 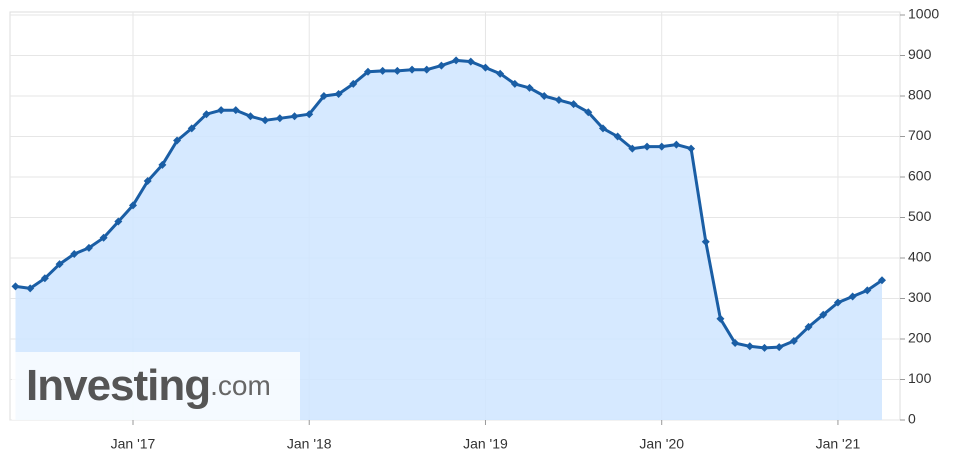 What do you see at coordinates (920, 176) in the screenshot?
I see `y-tick-label: 600` at bounding box center [920, 176].